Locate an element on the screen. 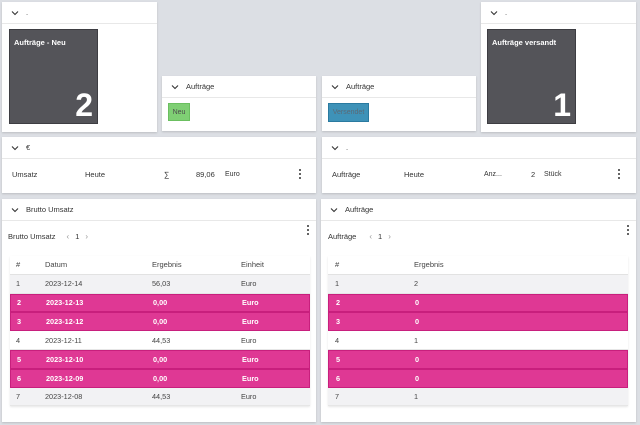 This screenshot has width=640, height=425. table-row: 2 2023-12-13 0,00 Euro is located at coordinates (160, 303).